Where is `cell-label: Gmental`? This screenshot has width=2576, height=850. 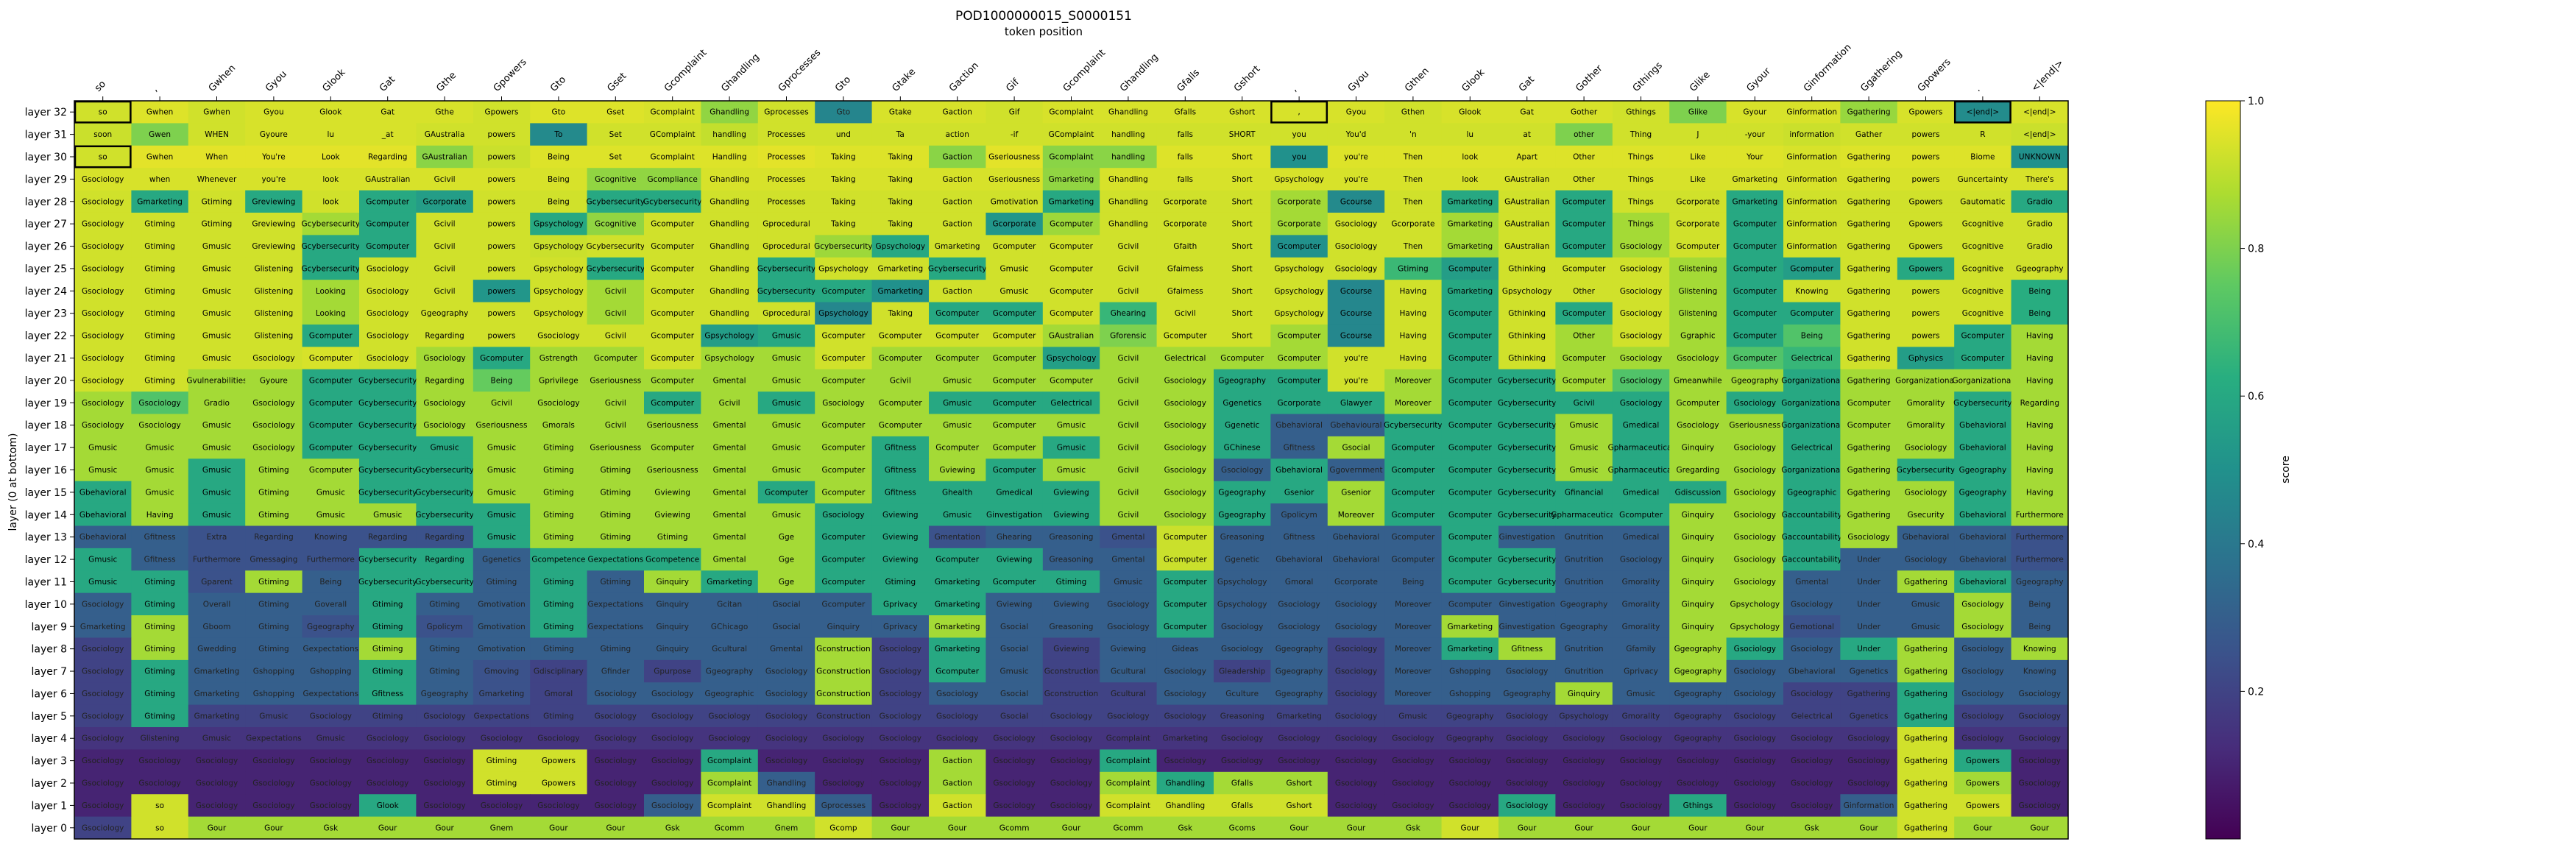 cell-label: Gmental is located at coordinates (729, 425).